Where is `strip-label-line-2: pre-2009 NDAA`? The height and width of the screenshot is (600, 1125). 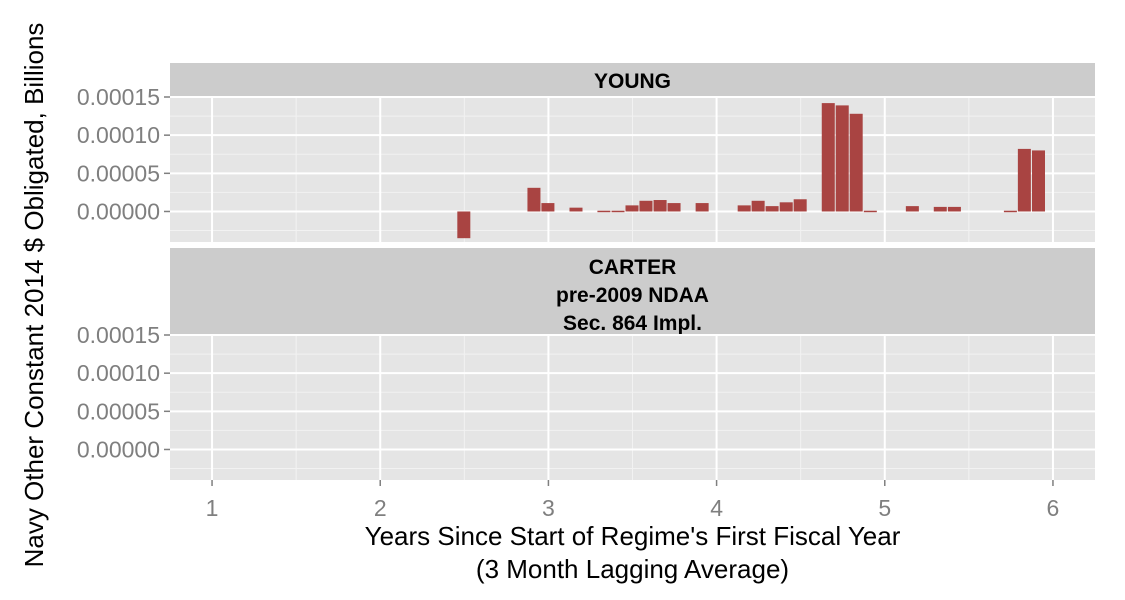 strip-label-line-2: pre-2009 NDAA is located at coordinates (632, 295).